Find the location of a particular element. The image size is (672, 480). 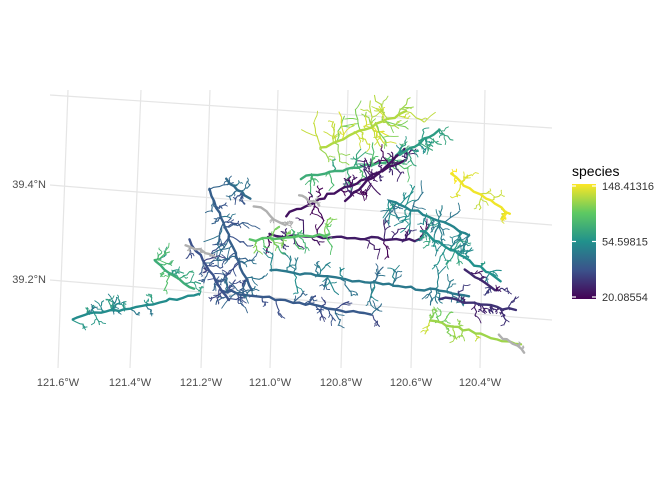

y-tick-label: 39.2°N is located at coordinates (29, 280).